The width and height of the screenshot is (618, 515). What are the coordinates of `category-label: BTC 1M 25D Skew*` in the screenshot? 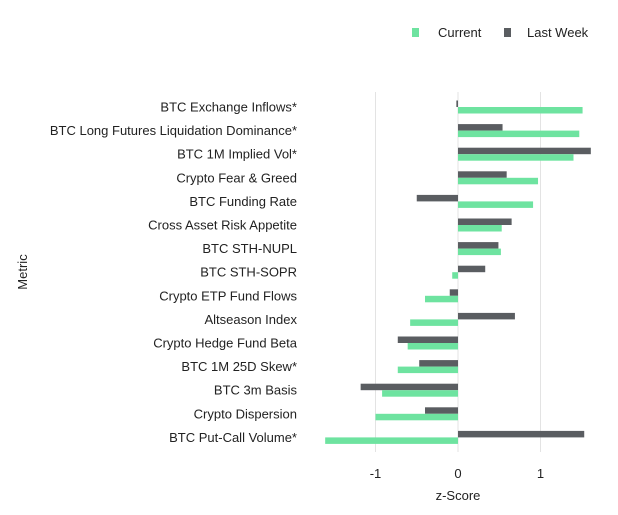 It's located at (239, 366).